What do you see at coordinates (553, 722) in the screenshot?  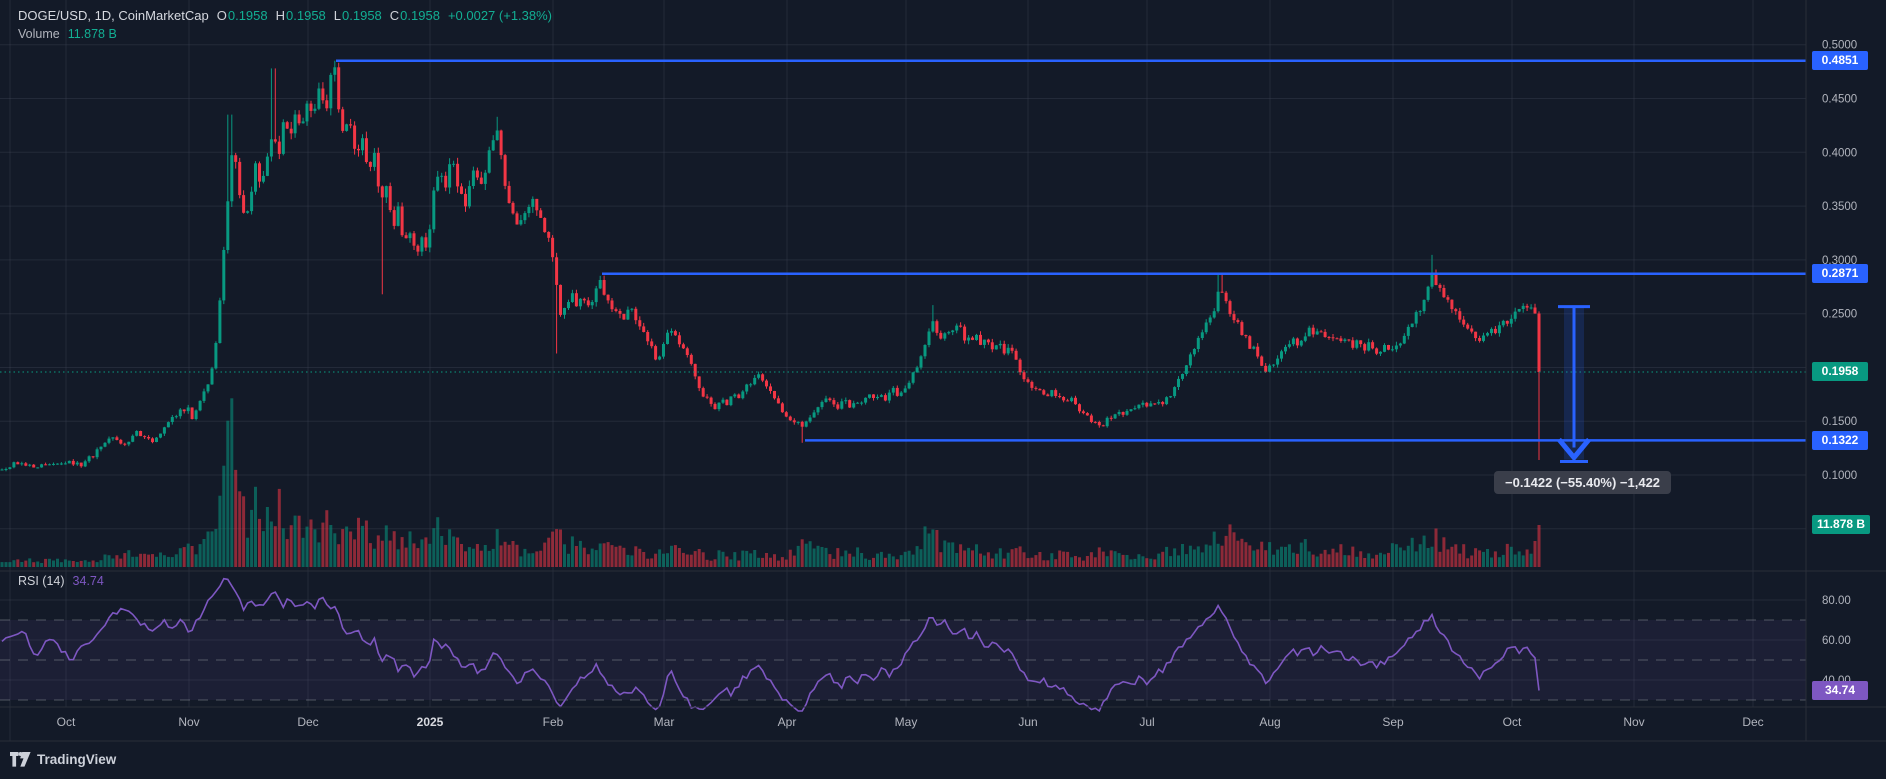 I see `axis-tick-label: Feb` at bounding box center [553, 722].